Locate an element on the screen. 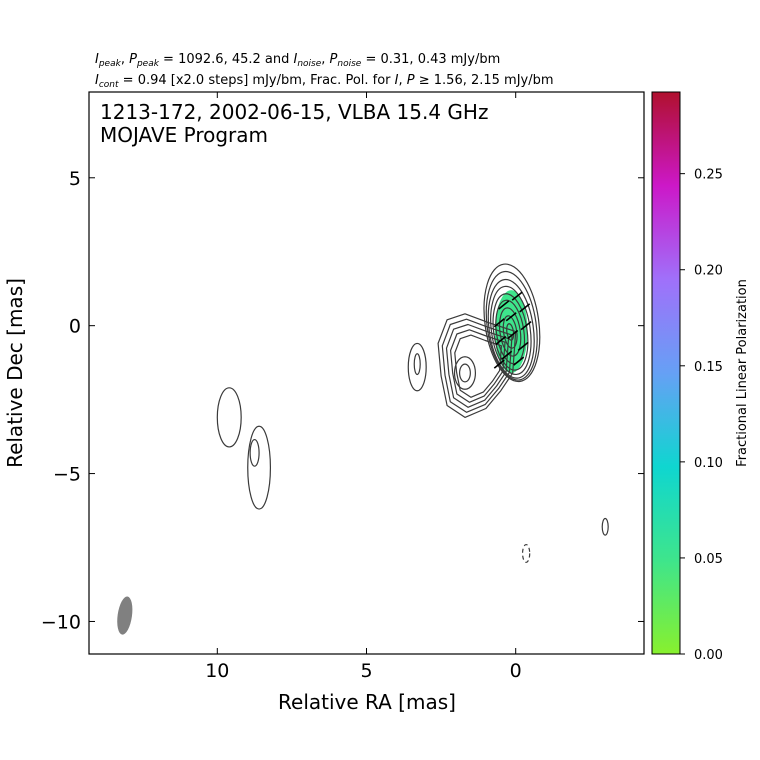  colorbar-tick-label: 0.15 is located at coordinates (708, 367).